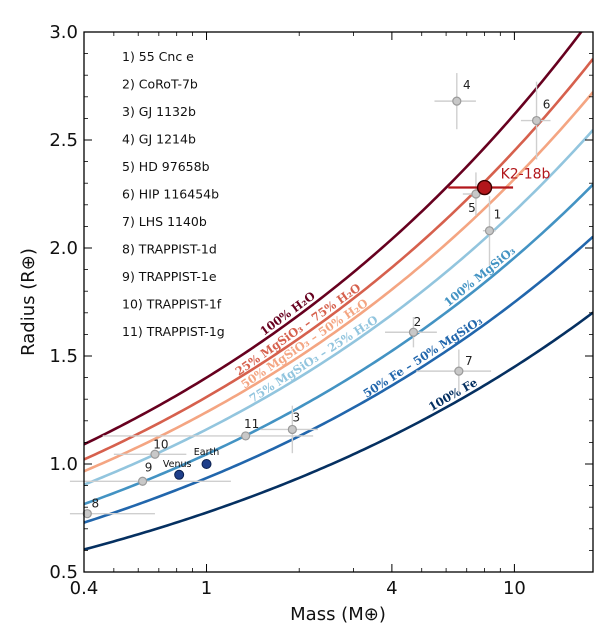  What do you see at coordinates (63, 356) in the screenshot?
I see `y-tick-label-2: 1.5` at bounding box center [63, 356].